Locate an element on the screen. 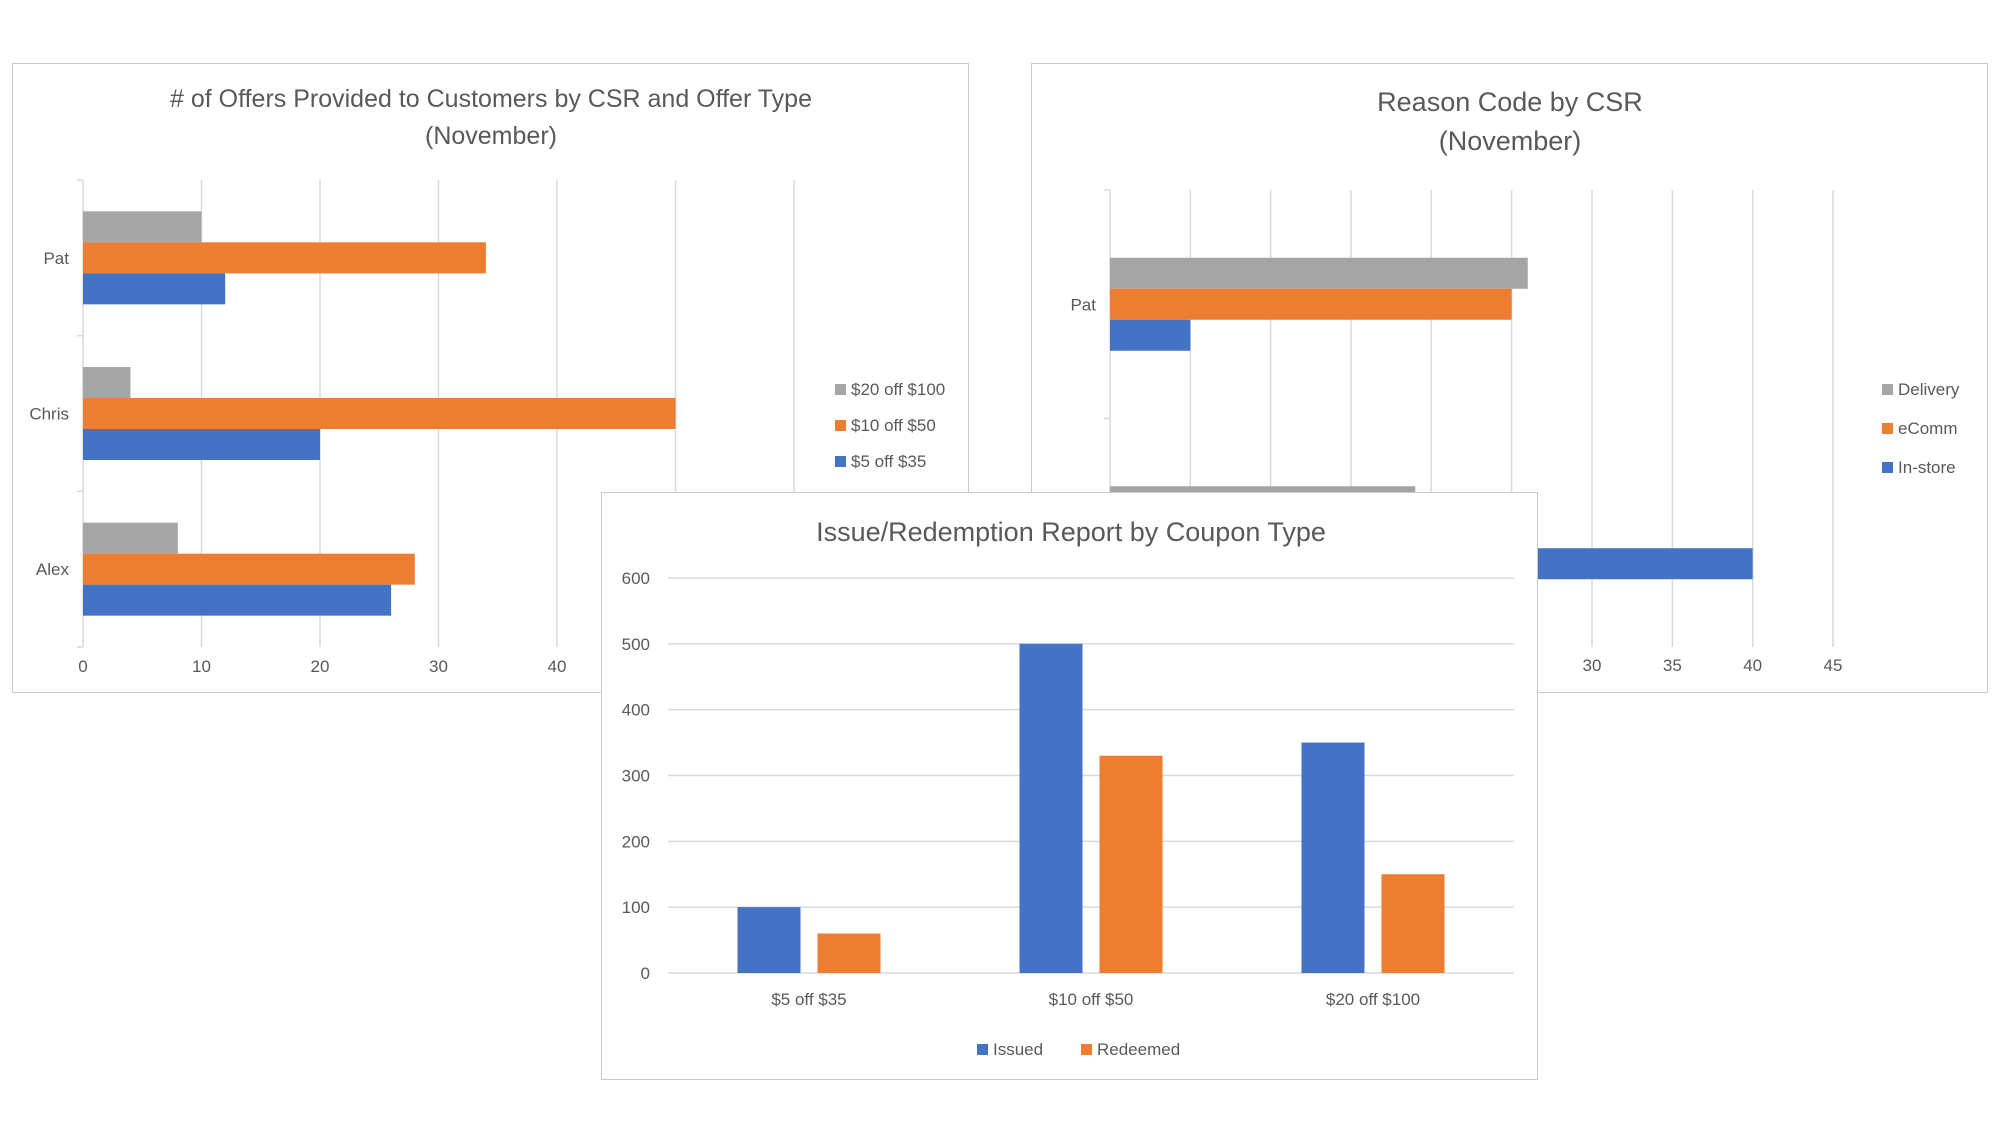 The height and width of the screenshot is (1141, 2000). bar-5-off-35-redeemed is located at coordinates (849, 953).